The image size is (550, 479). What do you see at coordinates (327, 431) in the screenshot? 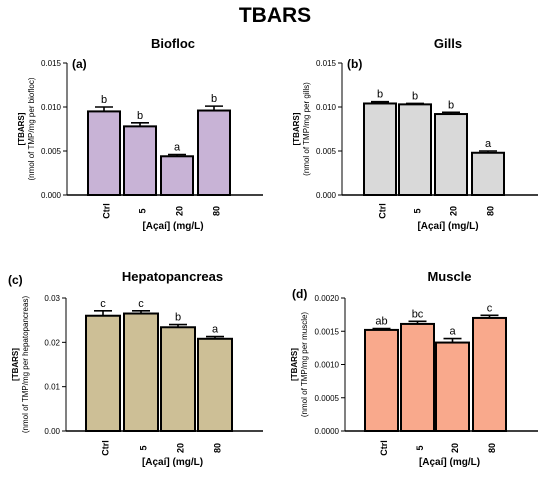
I see `y-tick-label: 0.0000` at bounding box center [327, 431].